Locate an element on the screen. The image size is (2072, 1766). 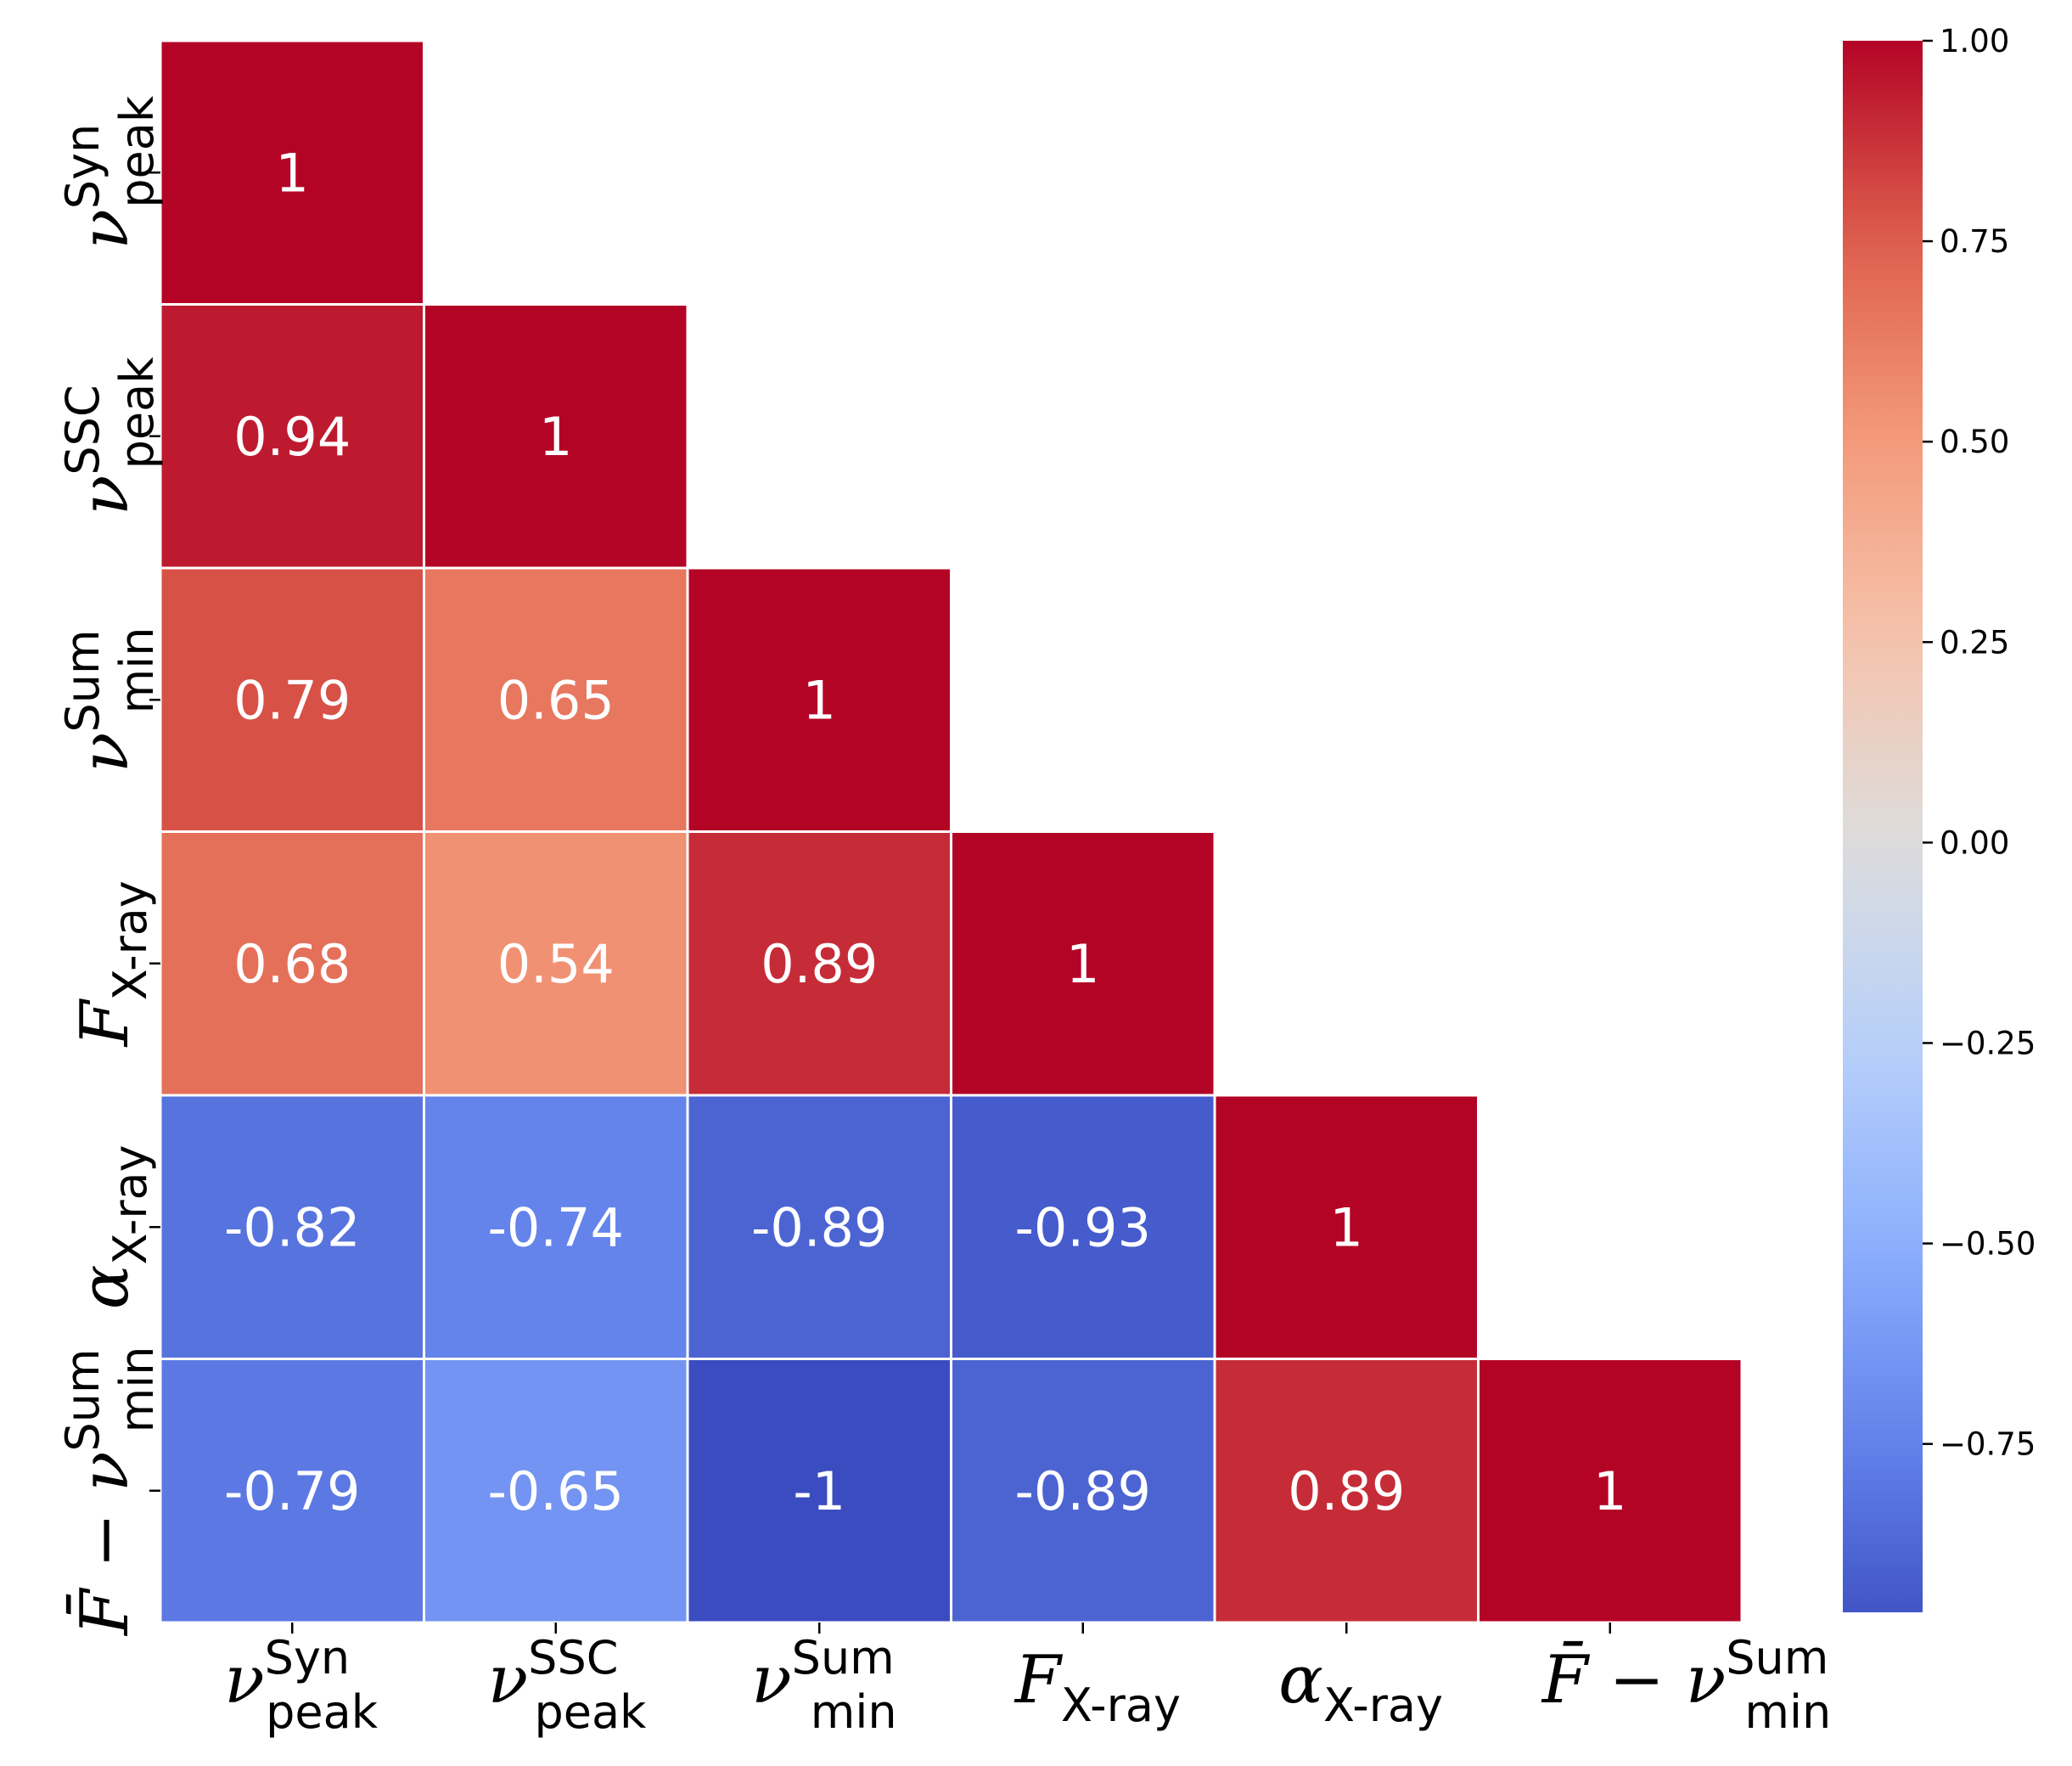
y-tick-label: νSummin is located at coordinates (110, 700).